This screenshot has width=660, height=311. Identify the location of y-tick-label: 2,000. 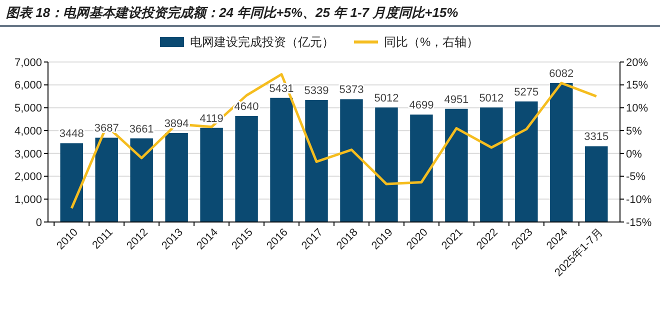
(28, 177).